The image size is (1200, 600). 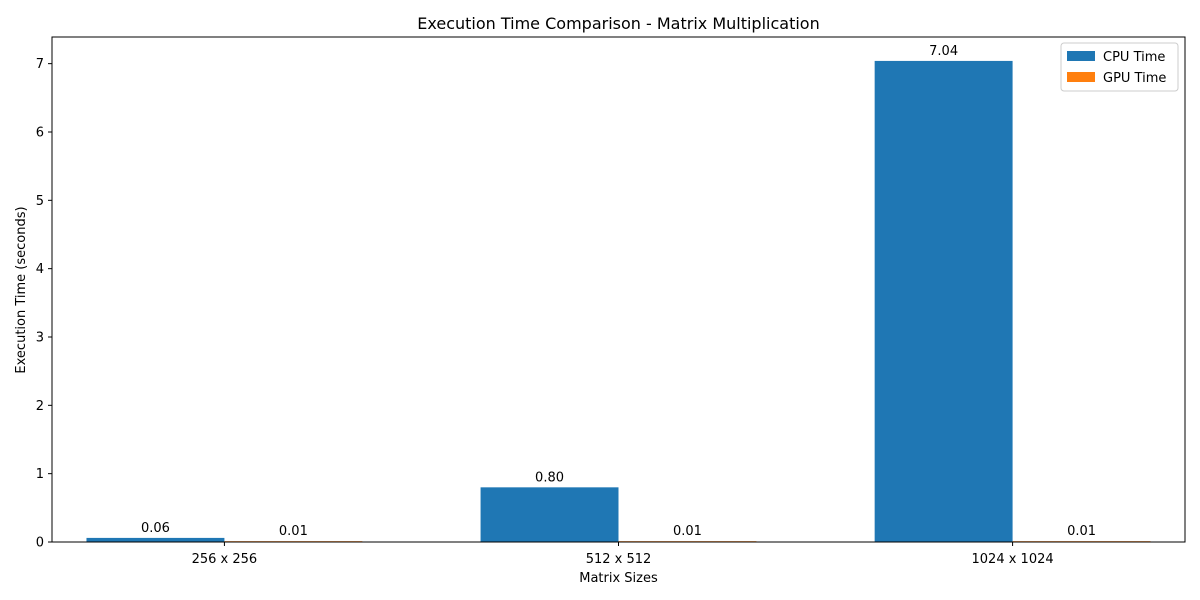 What do you see at coordinates (619, 559) in the screenshot?
I see `x-tick-label: 512 x 512` at bounding box center [619, 559].